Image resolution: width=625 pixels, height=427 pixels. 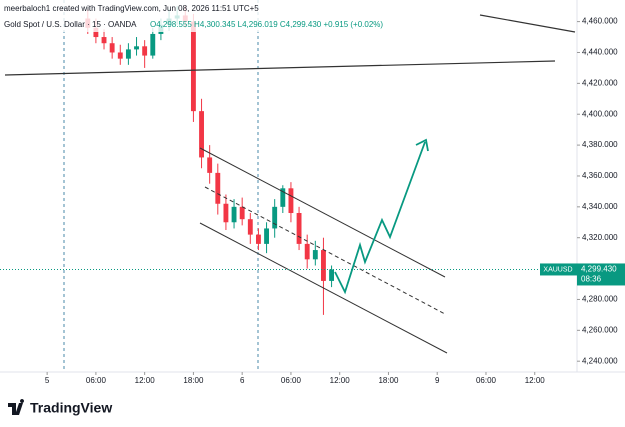 I want to click on projection-arrowhead, so click(x=422, y=145).